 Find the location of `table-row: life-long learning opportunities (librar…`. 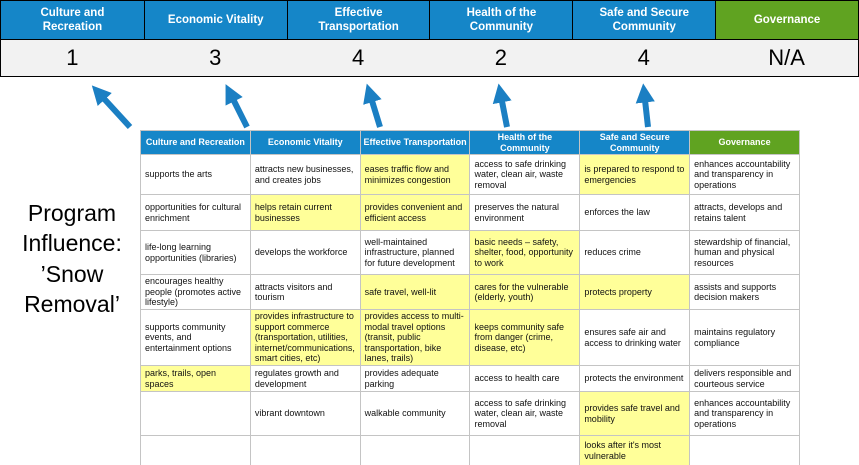

table-row: life-long learning opportunities (librar… is located at coordinates (470, 253).